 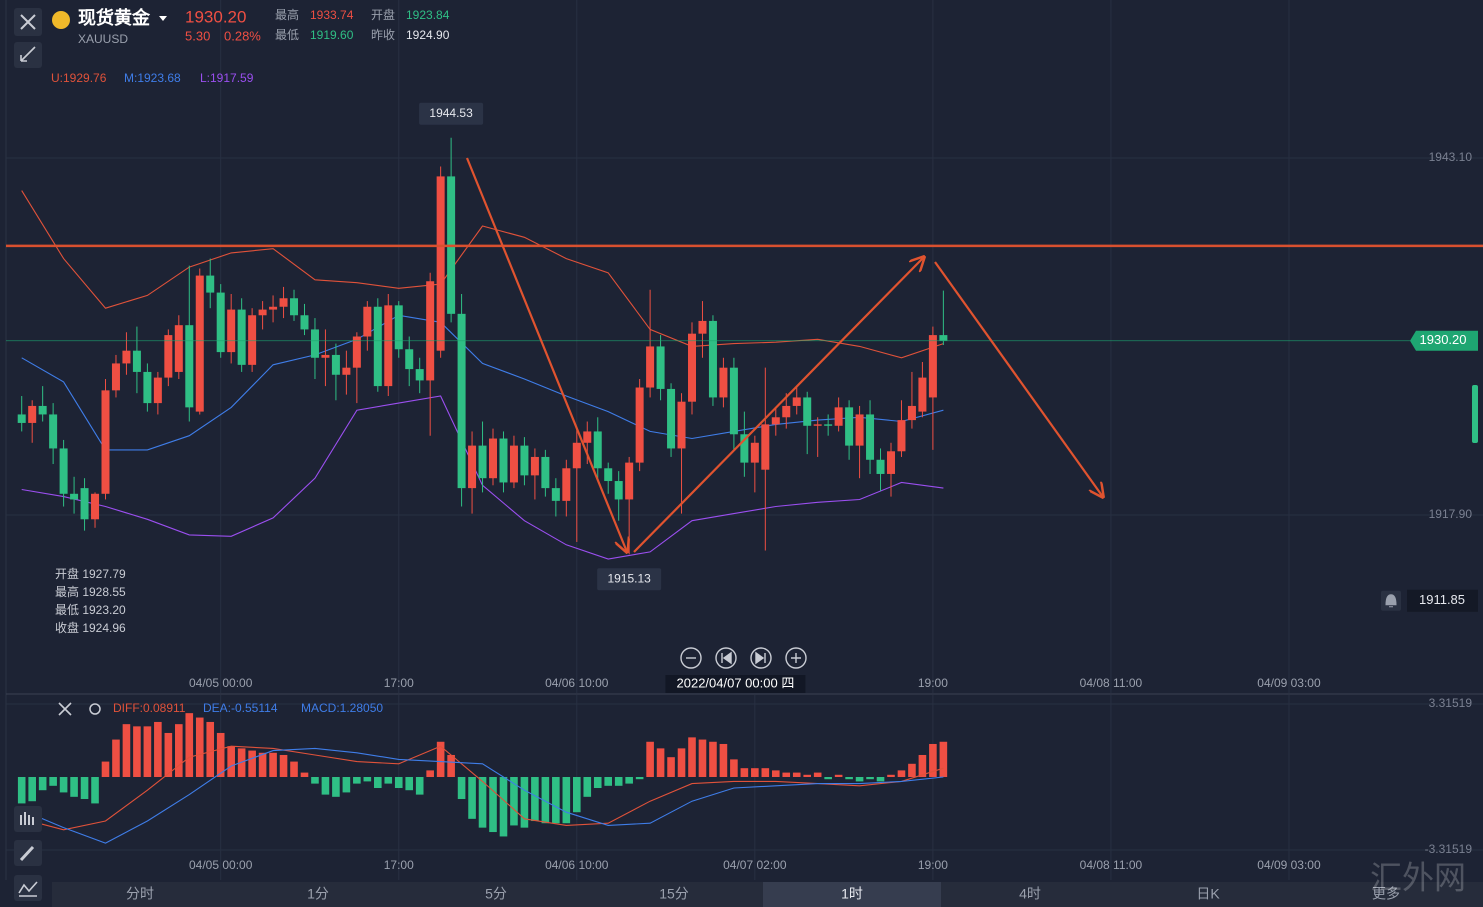 I want to click on x-tick-label: 19:00, so click(x=933, y=683).